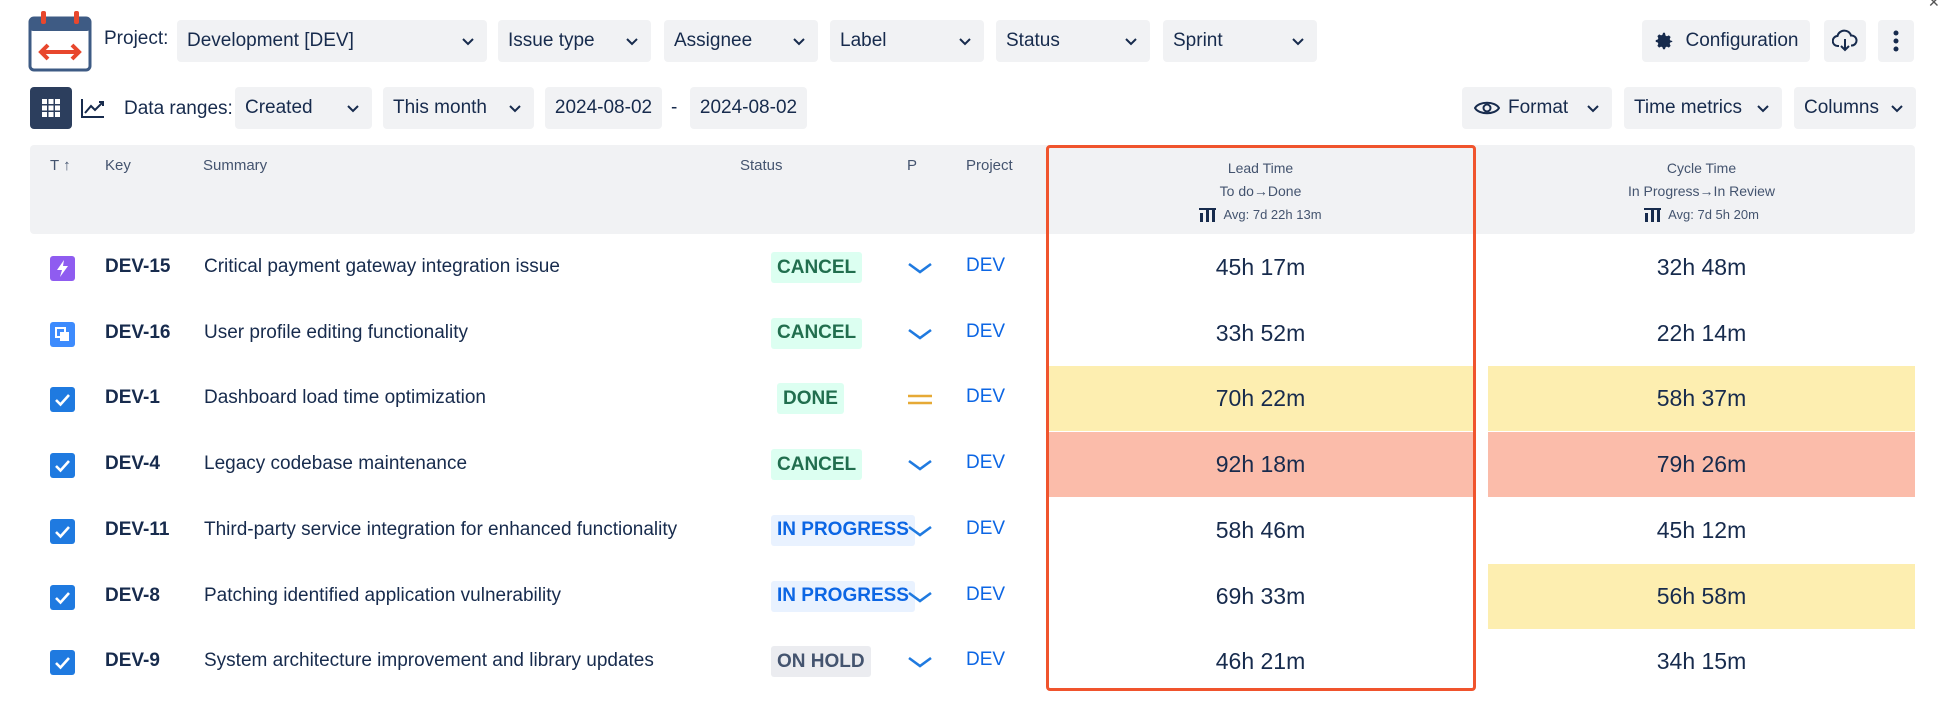  What do you see at coordinates (1240, 41) in the screenshot?
I see `sprint-dropdown: Sprint` at bounding box center [1240, 41].